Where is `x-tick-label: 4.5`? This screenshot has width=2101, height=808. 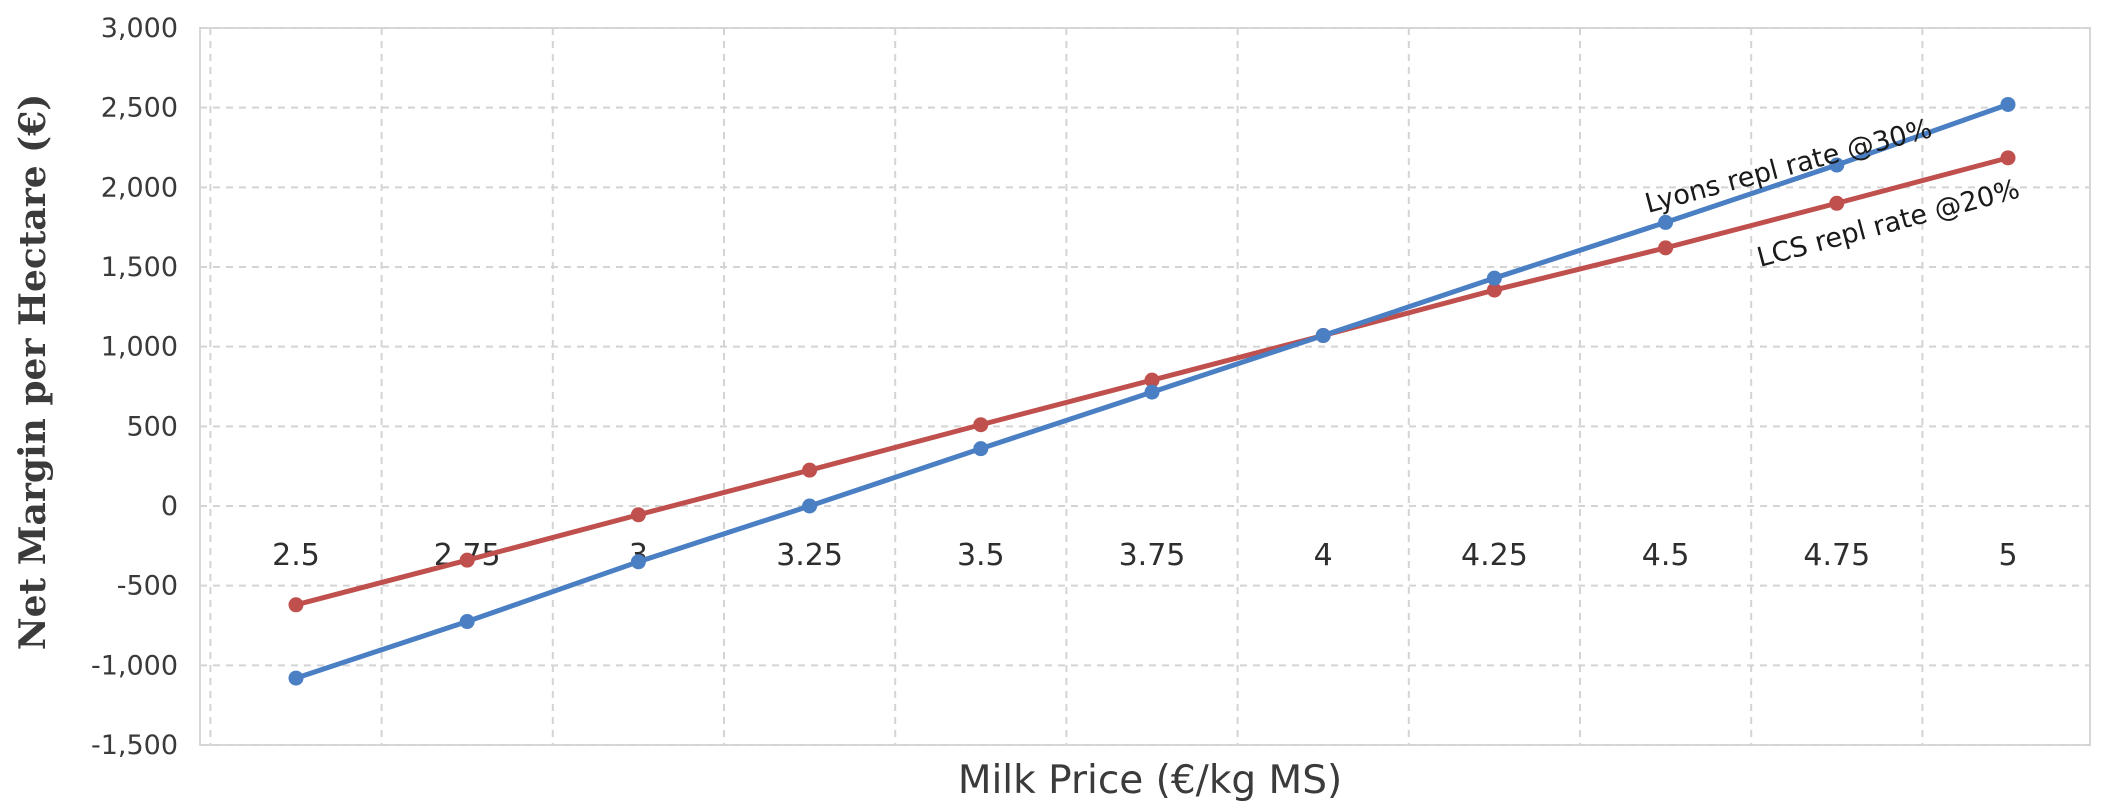
x-tick-label: 4.5 is located at coordinates (1666, 555).